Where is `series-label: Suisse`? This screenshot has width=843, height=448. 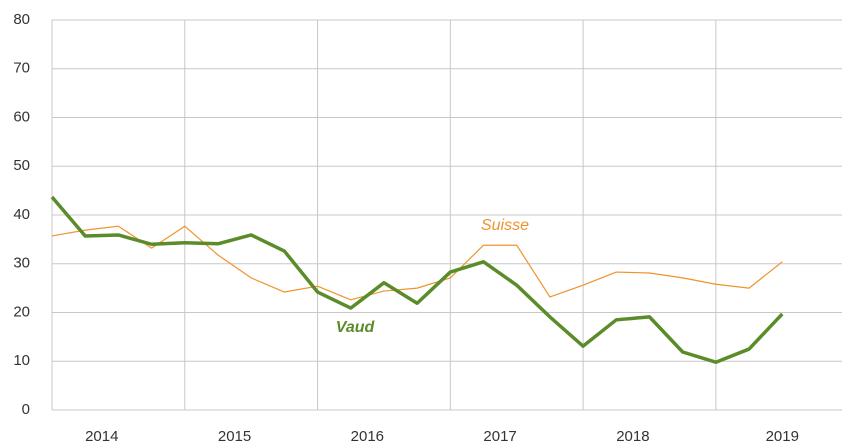
series-label: Suisse is located at coordinates (505, 225).